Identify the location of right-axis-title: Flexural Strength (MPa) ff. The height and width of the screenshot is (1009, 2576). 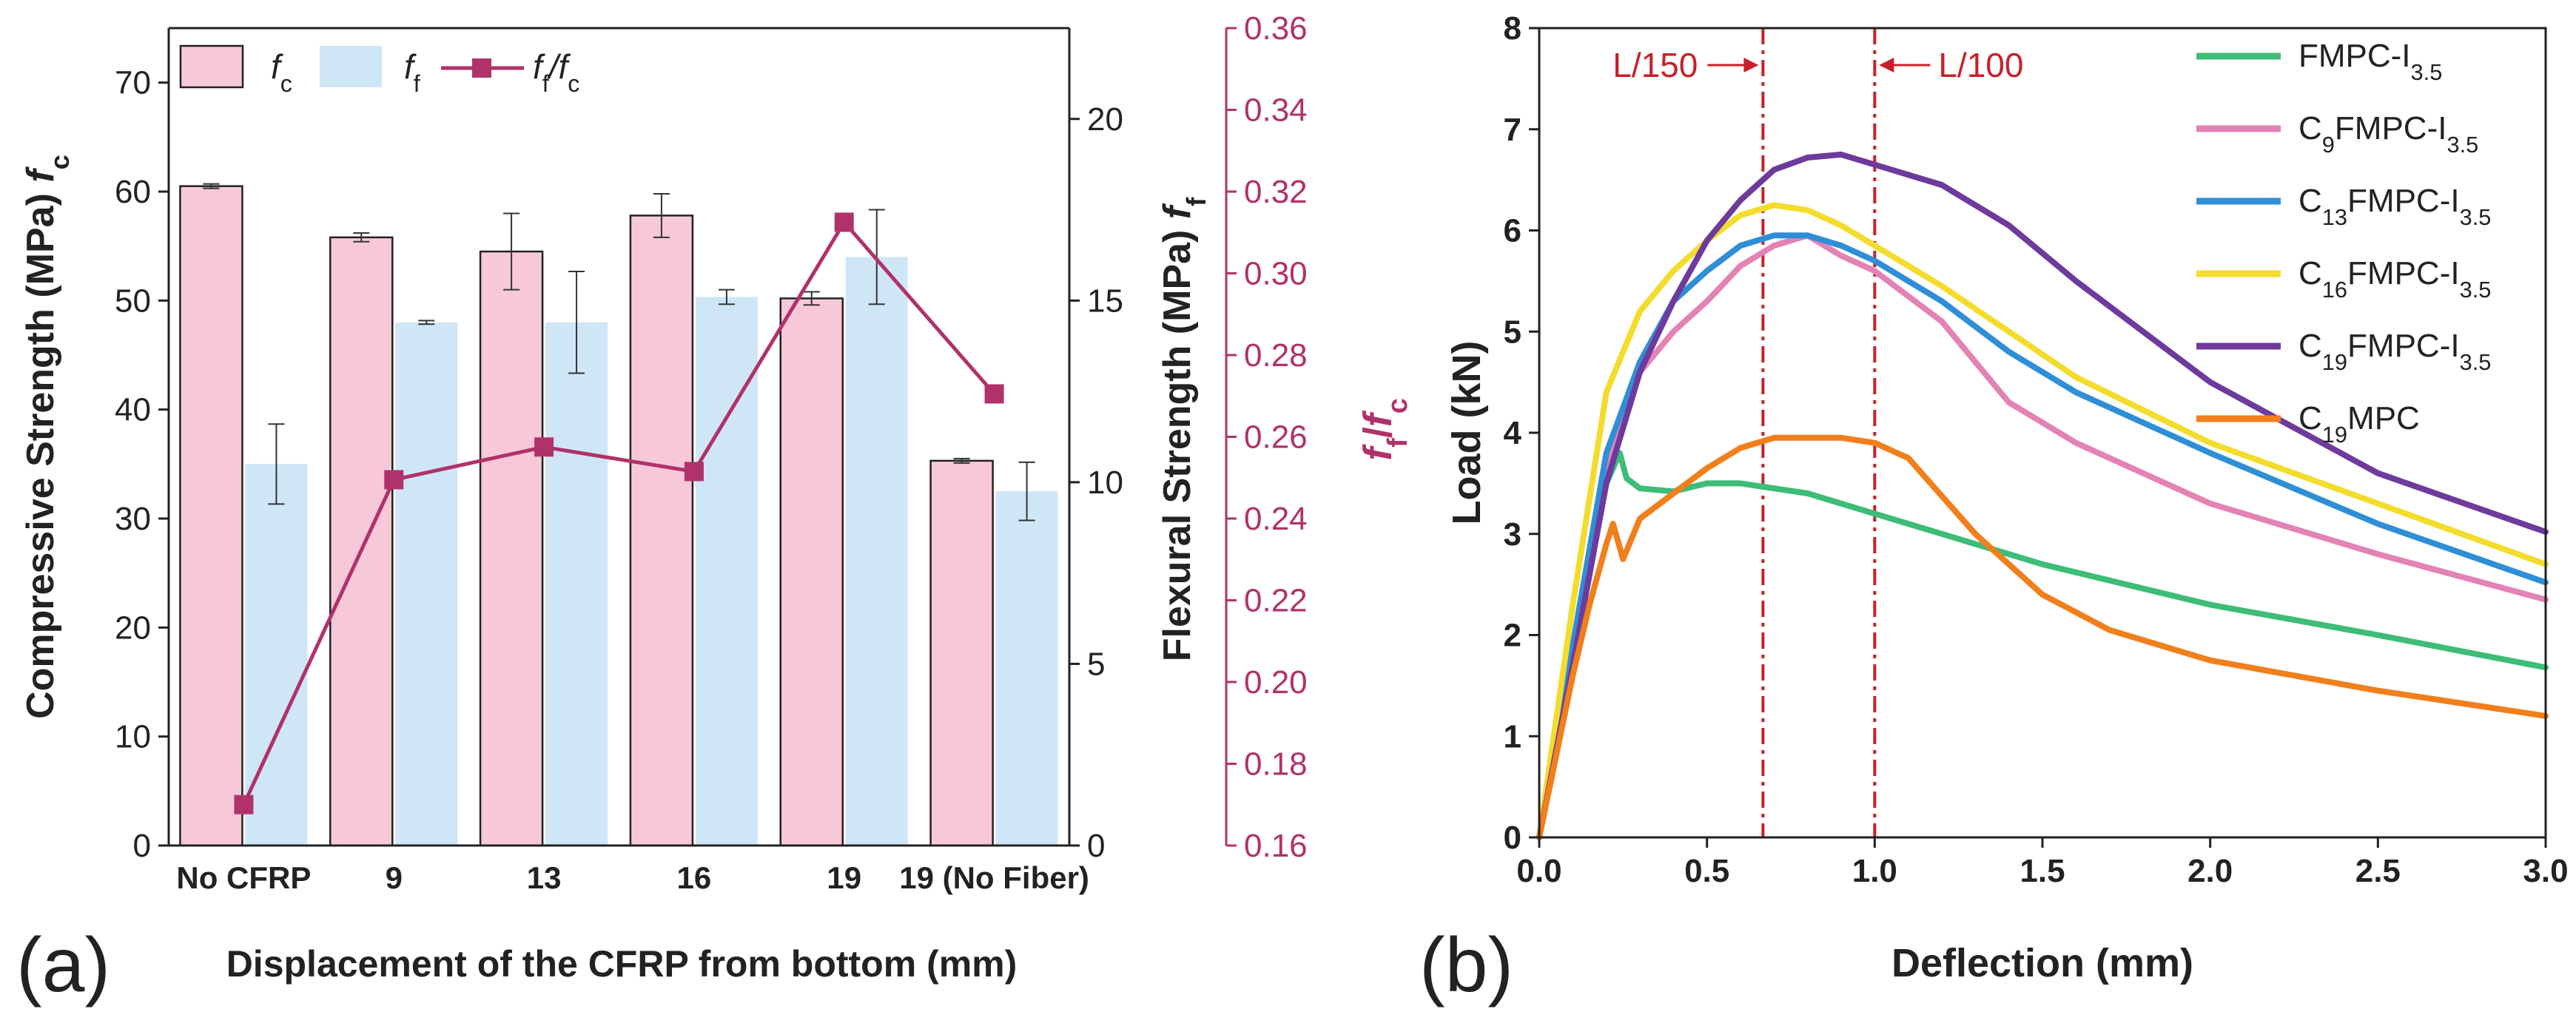
(1183, 429).